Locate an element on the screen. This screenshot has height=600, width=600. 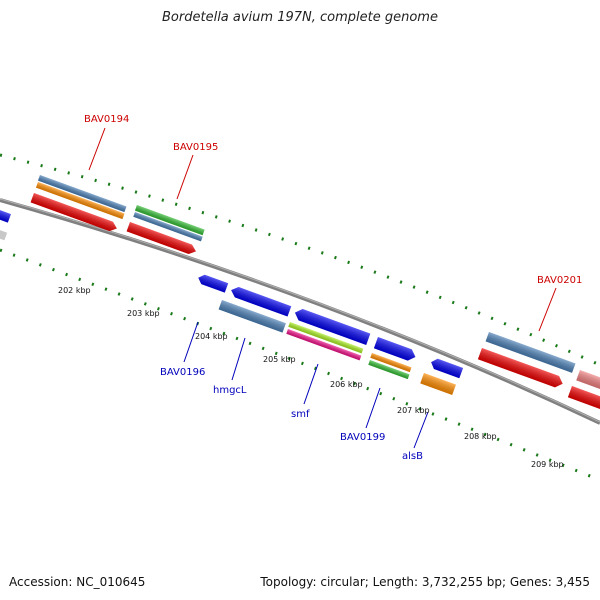
leader-bav0201 is located at coordinates (547, 309).